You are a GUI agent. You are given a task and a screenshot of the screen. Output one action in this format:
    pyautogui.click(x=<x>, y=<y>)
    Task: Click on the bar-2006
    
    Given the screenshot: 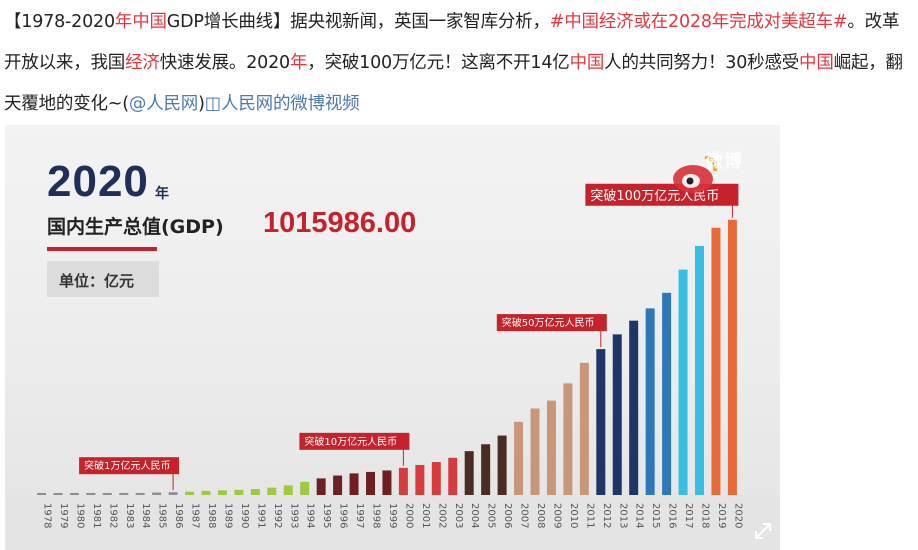 What is the action you would take?
    pyautogui.click(x=502, y=465)
    